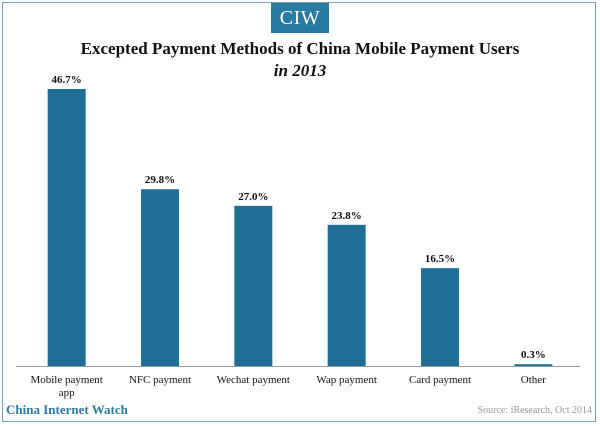 The image size is (600, 426). I want to click on data-label: 16.5%, so click(440, 259).